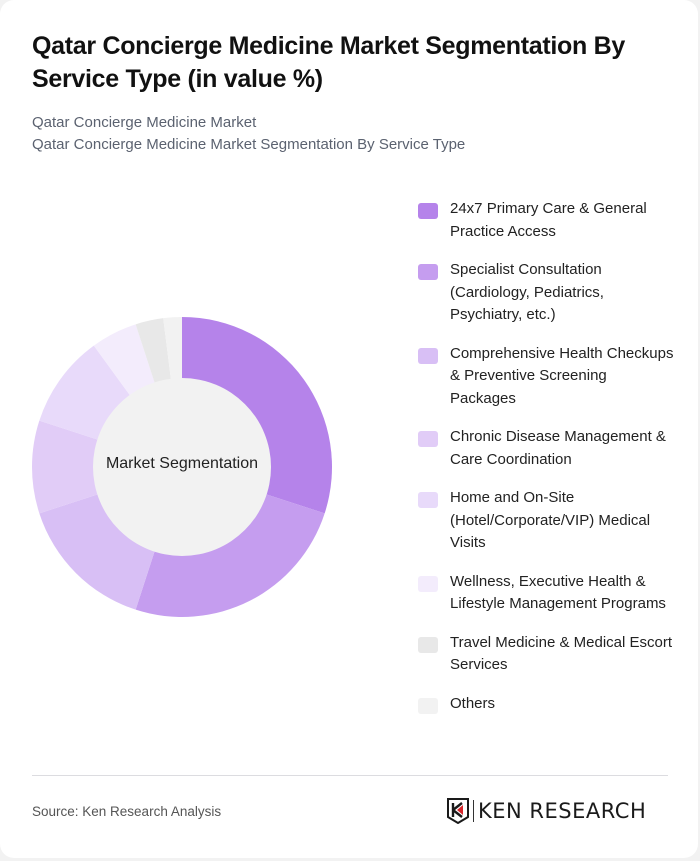 This screenshot has width=700, height=861. I want to click on subtitle-market: Qatar Concierge Medicine Market, so click(144, 122).